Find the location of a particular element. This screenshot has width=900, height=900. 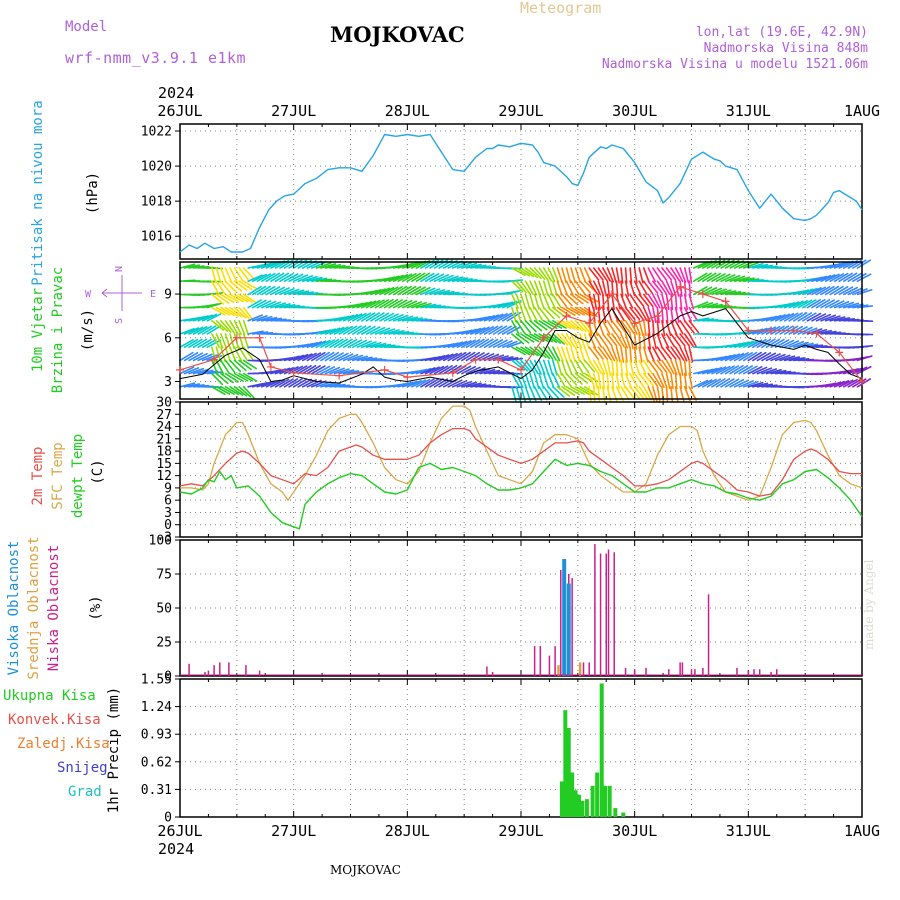

meteogram-label: Meteogram is located at coordinates (561, 8).